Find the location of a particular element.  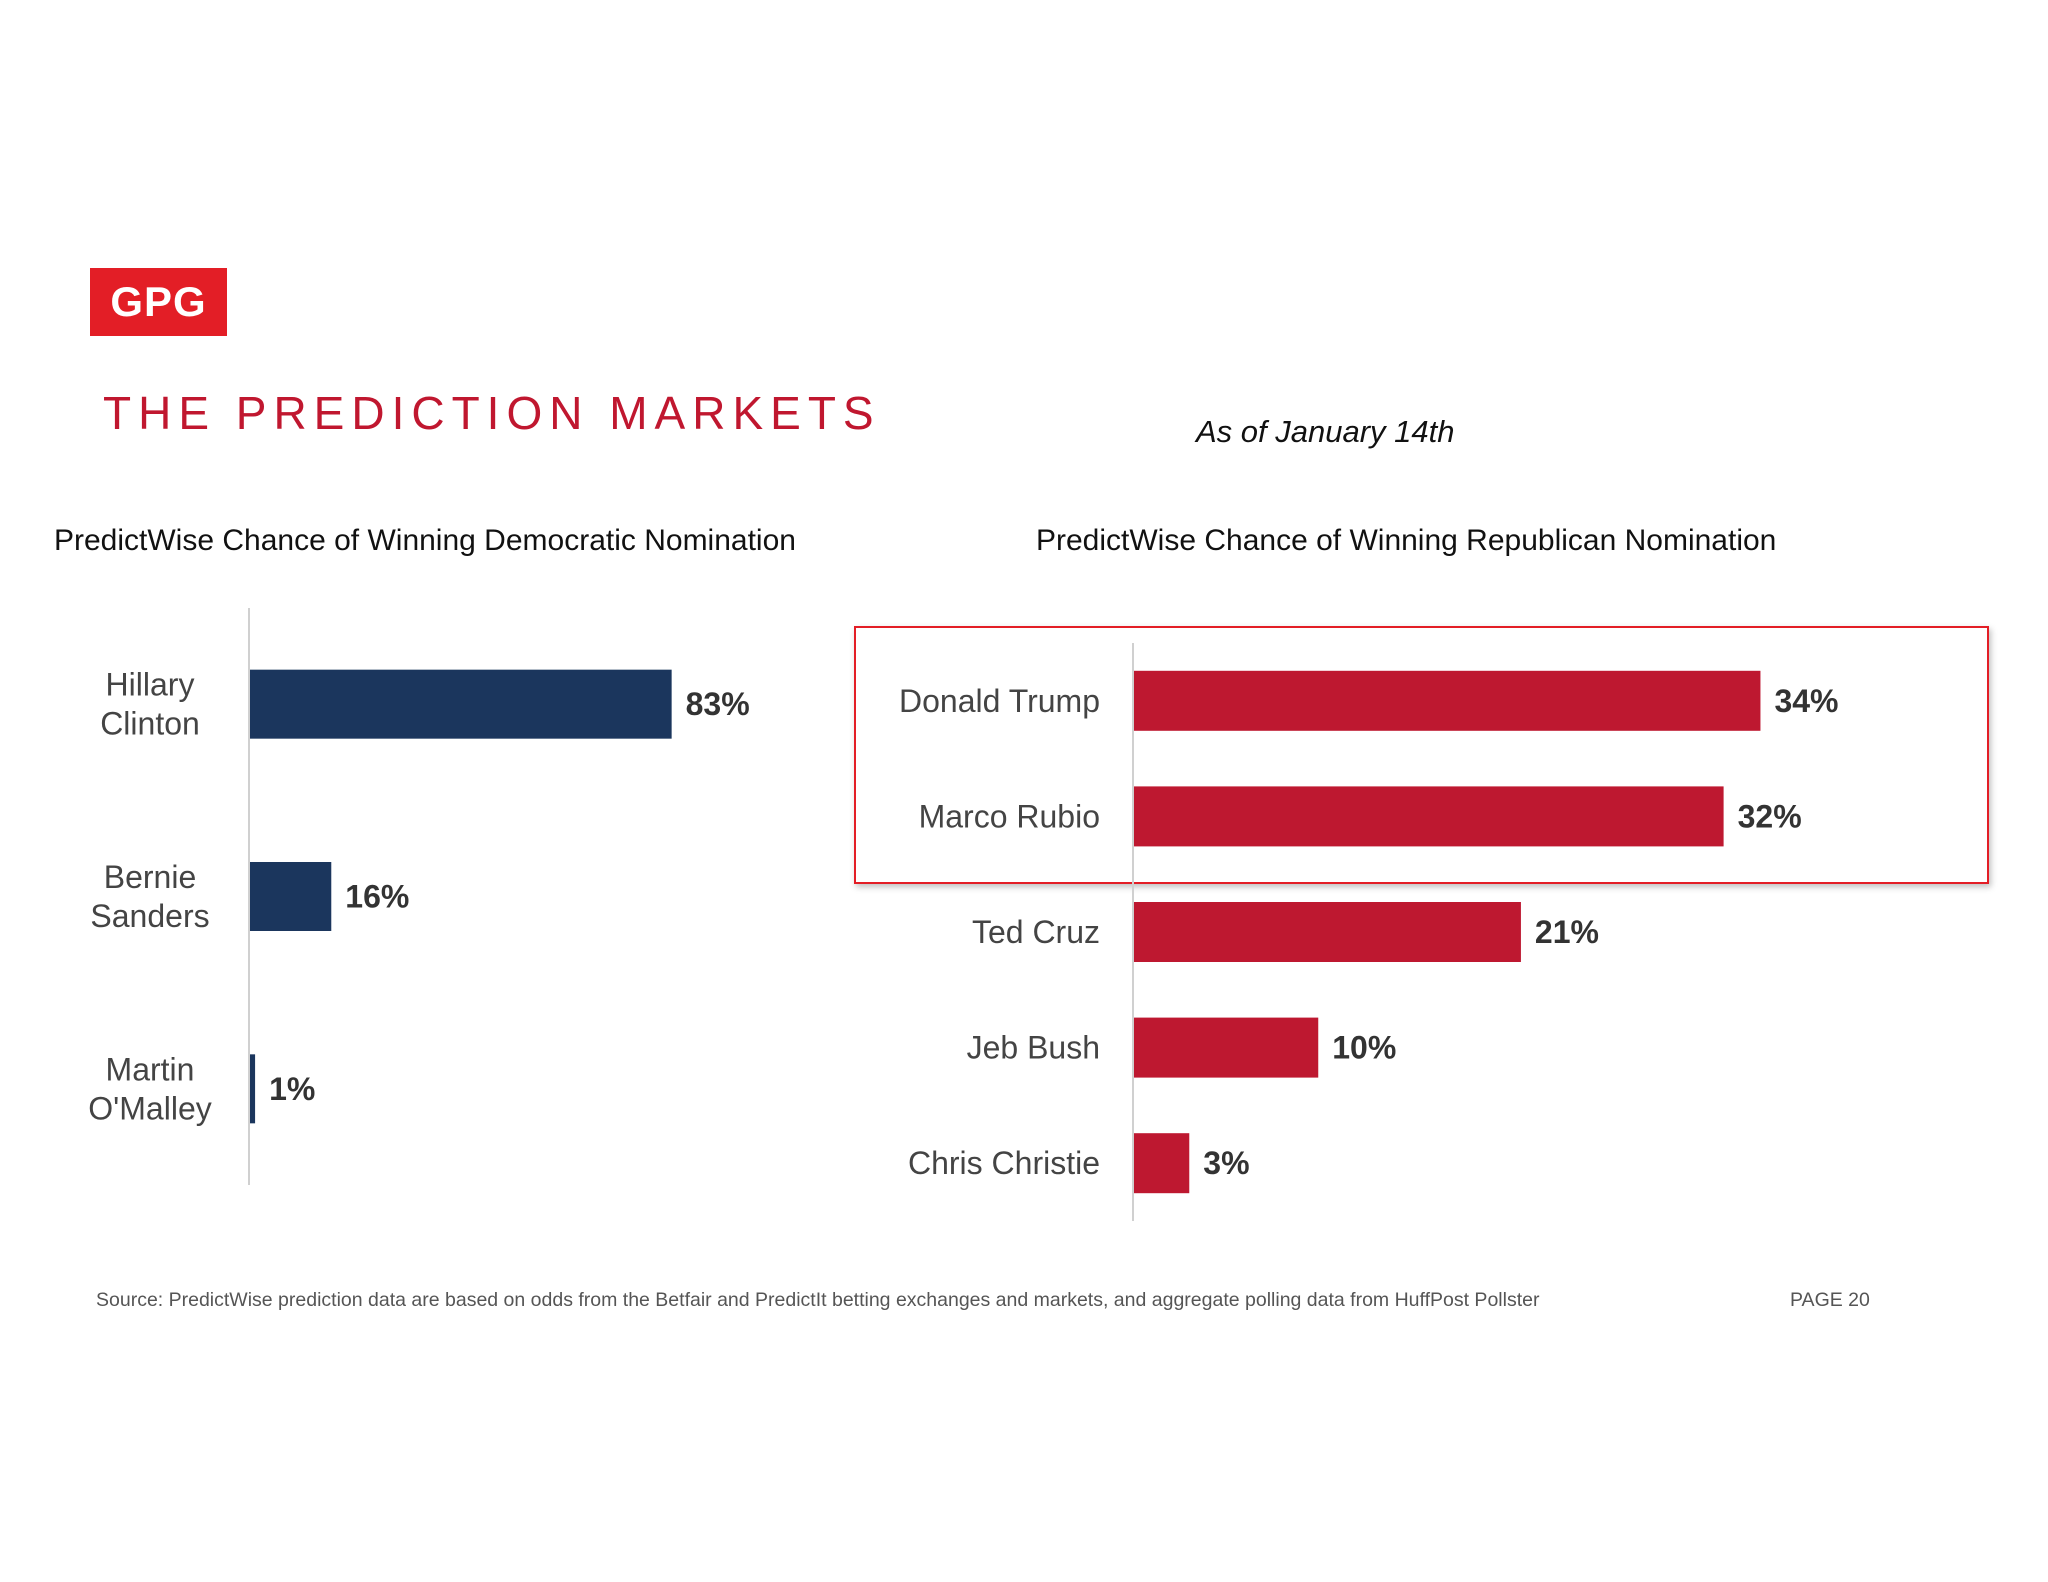

republican-value-label: 34% is located at coordinates (1806, 701).